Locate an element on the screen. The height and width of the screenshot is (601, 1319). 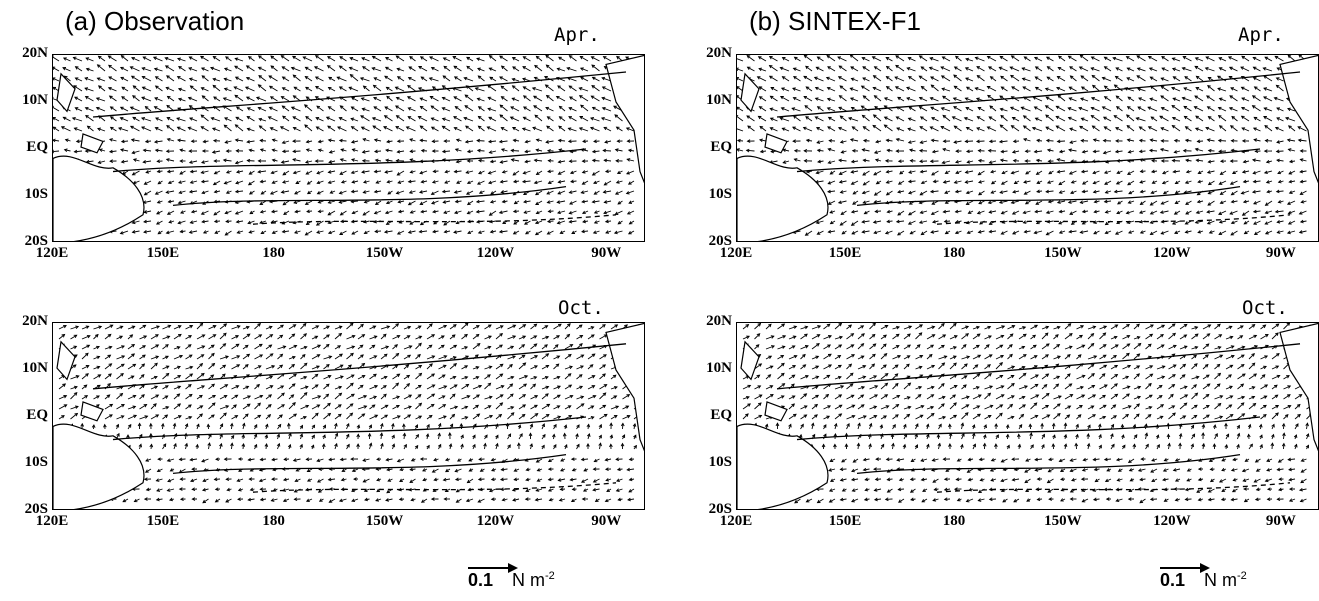
map-observation-oct is located at coordinates (348, 416).